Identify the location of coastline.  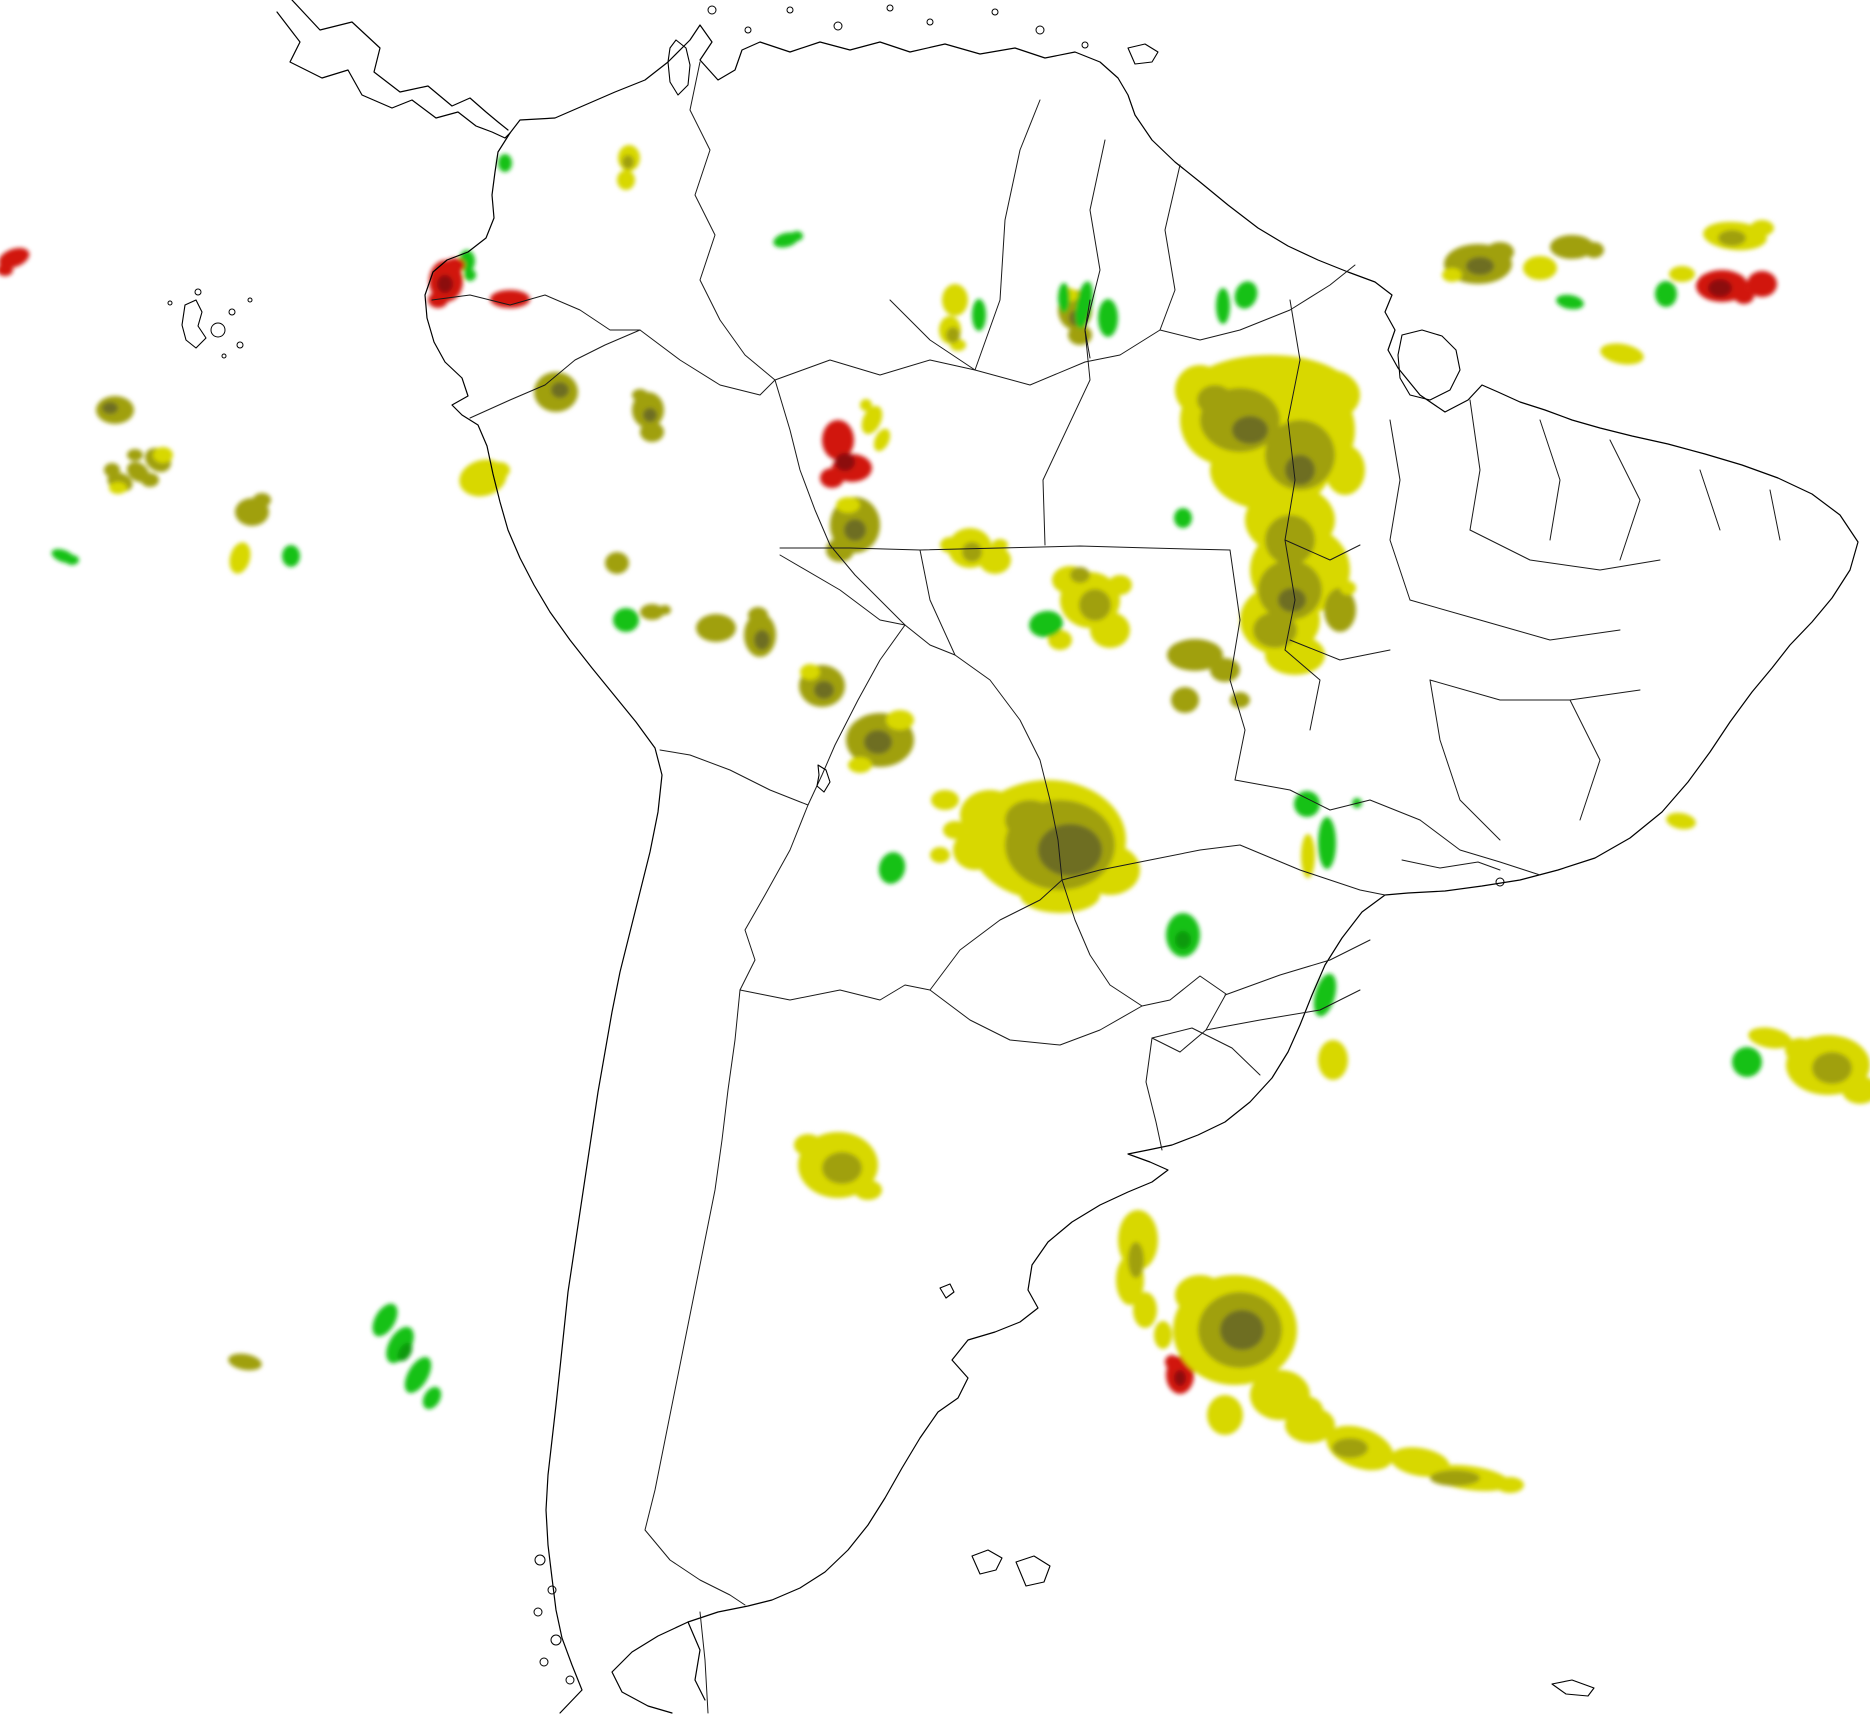
(696, 1661).